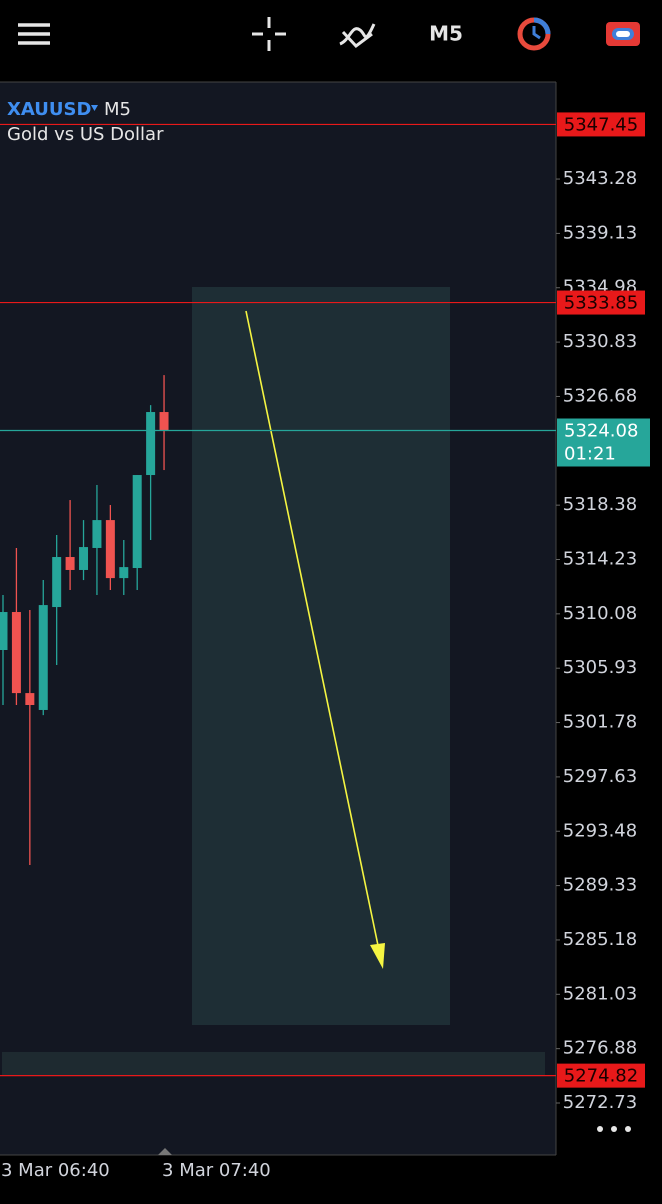 The width and height of the screenshot is (662, 1204). I want to click on trade-button, so click(623, 34).